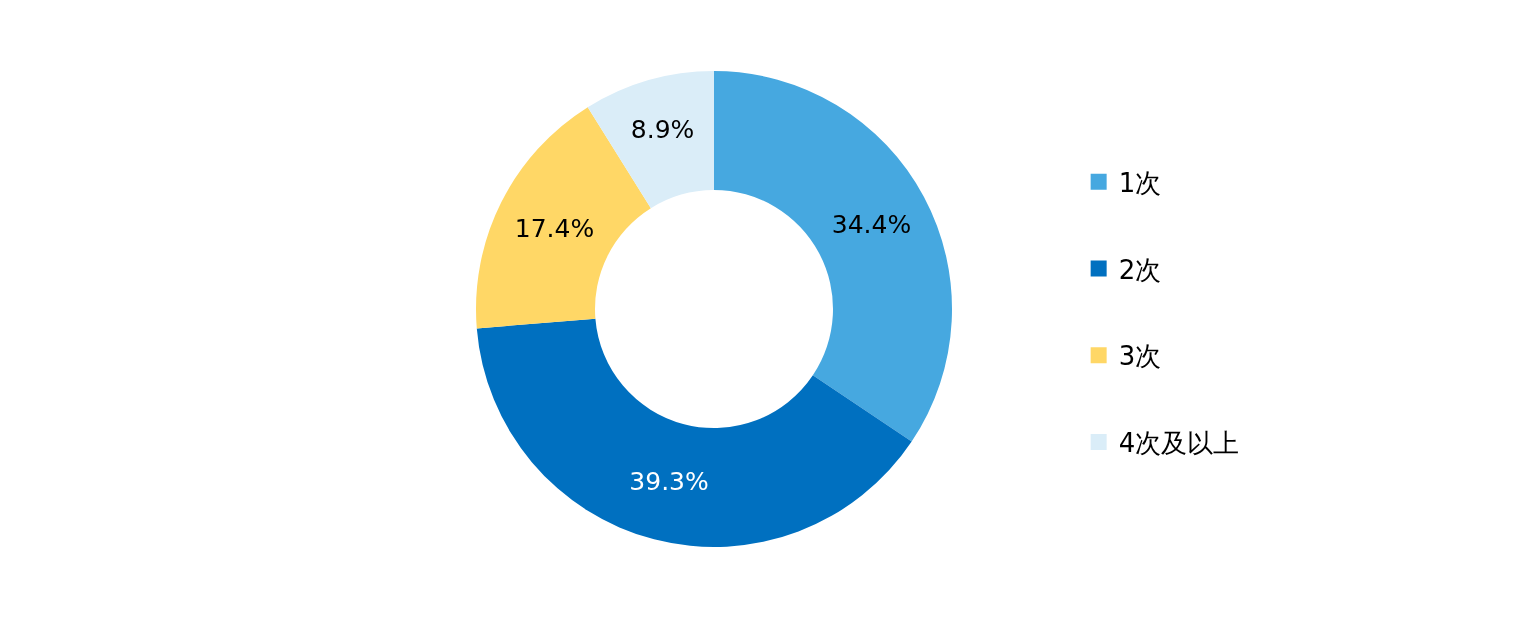 The width and height of the screenshot is (1530, 627). Describe the element at coordinates (1140, 356) in the screenshot. I see `legend-label: 3次` at that location.